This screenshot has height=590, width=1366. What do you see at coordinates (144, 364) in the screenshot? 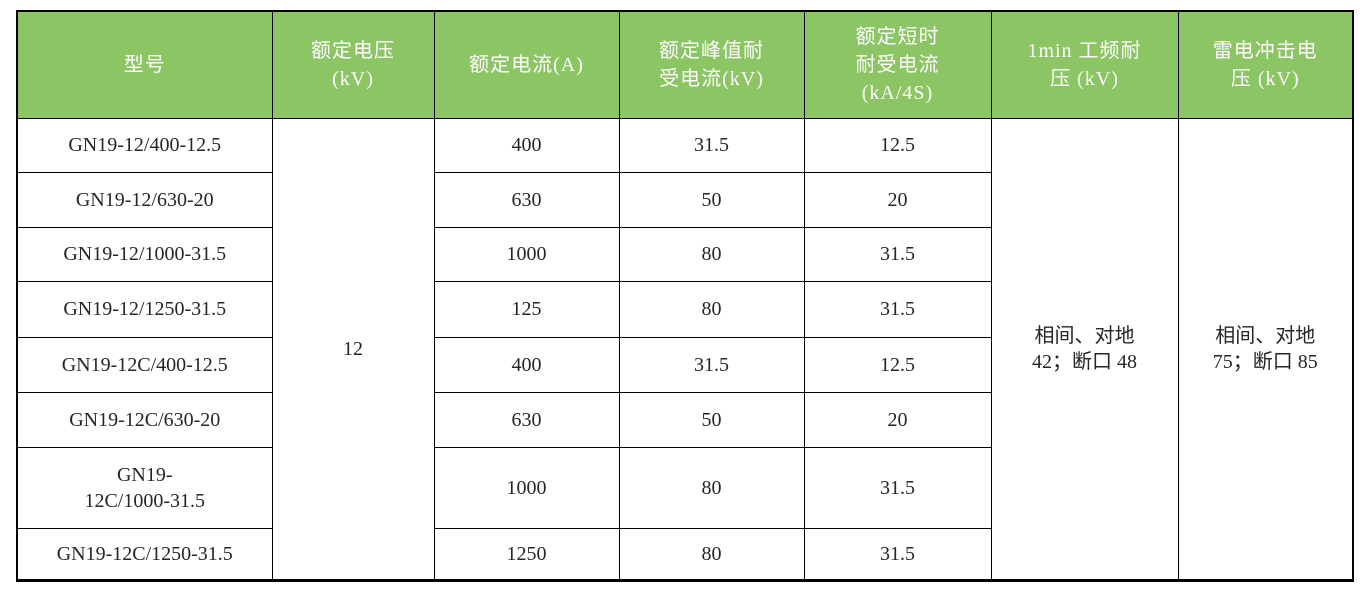
I see `model-cell: GN19-12C/400-12.5` at bounding box center [144, 364].